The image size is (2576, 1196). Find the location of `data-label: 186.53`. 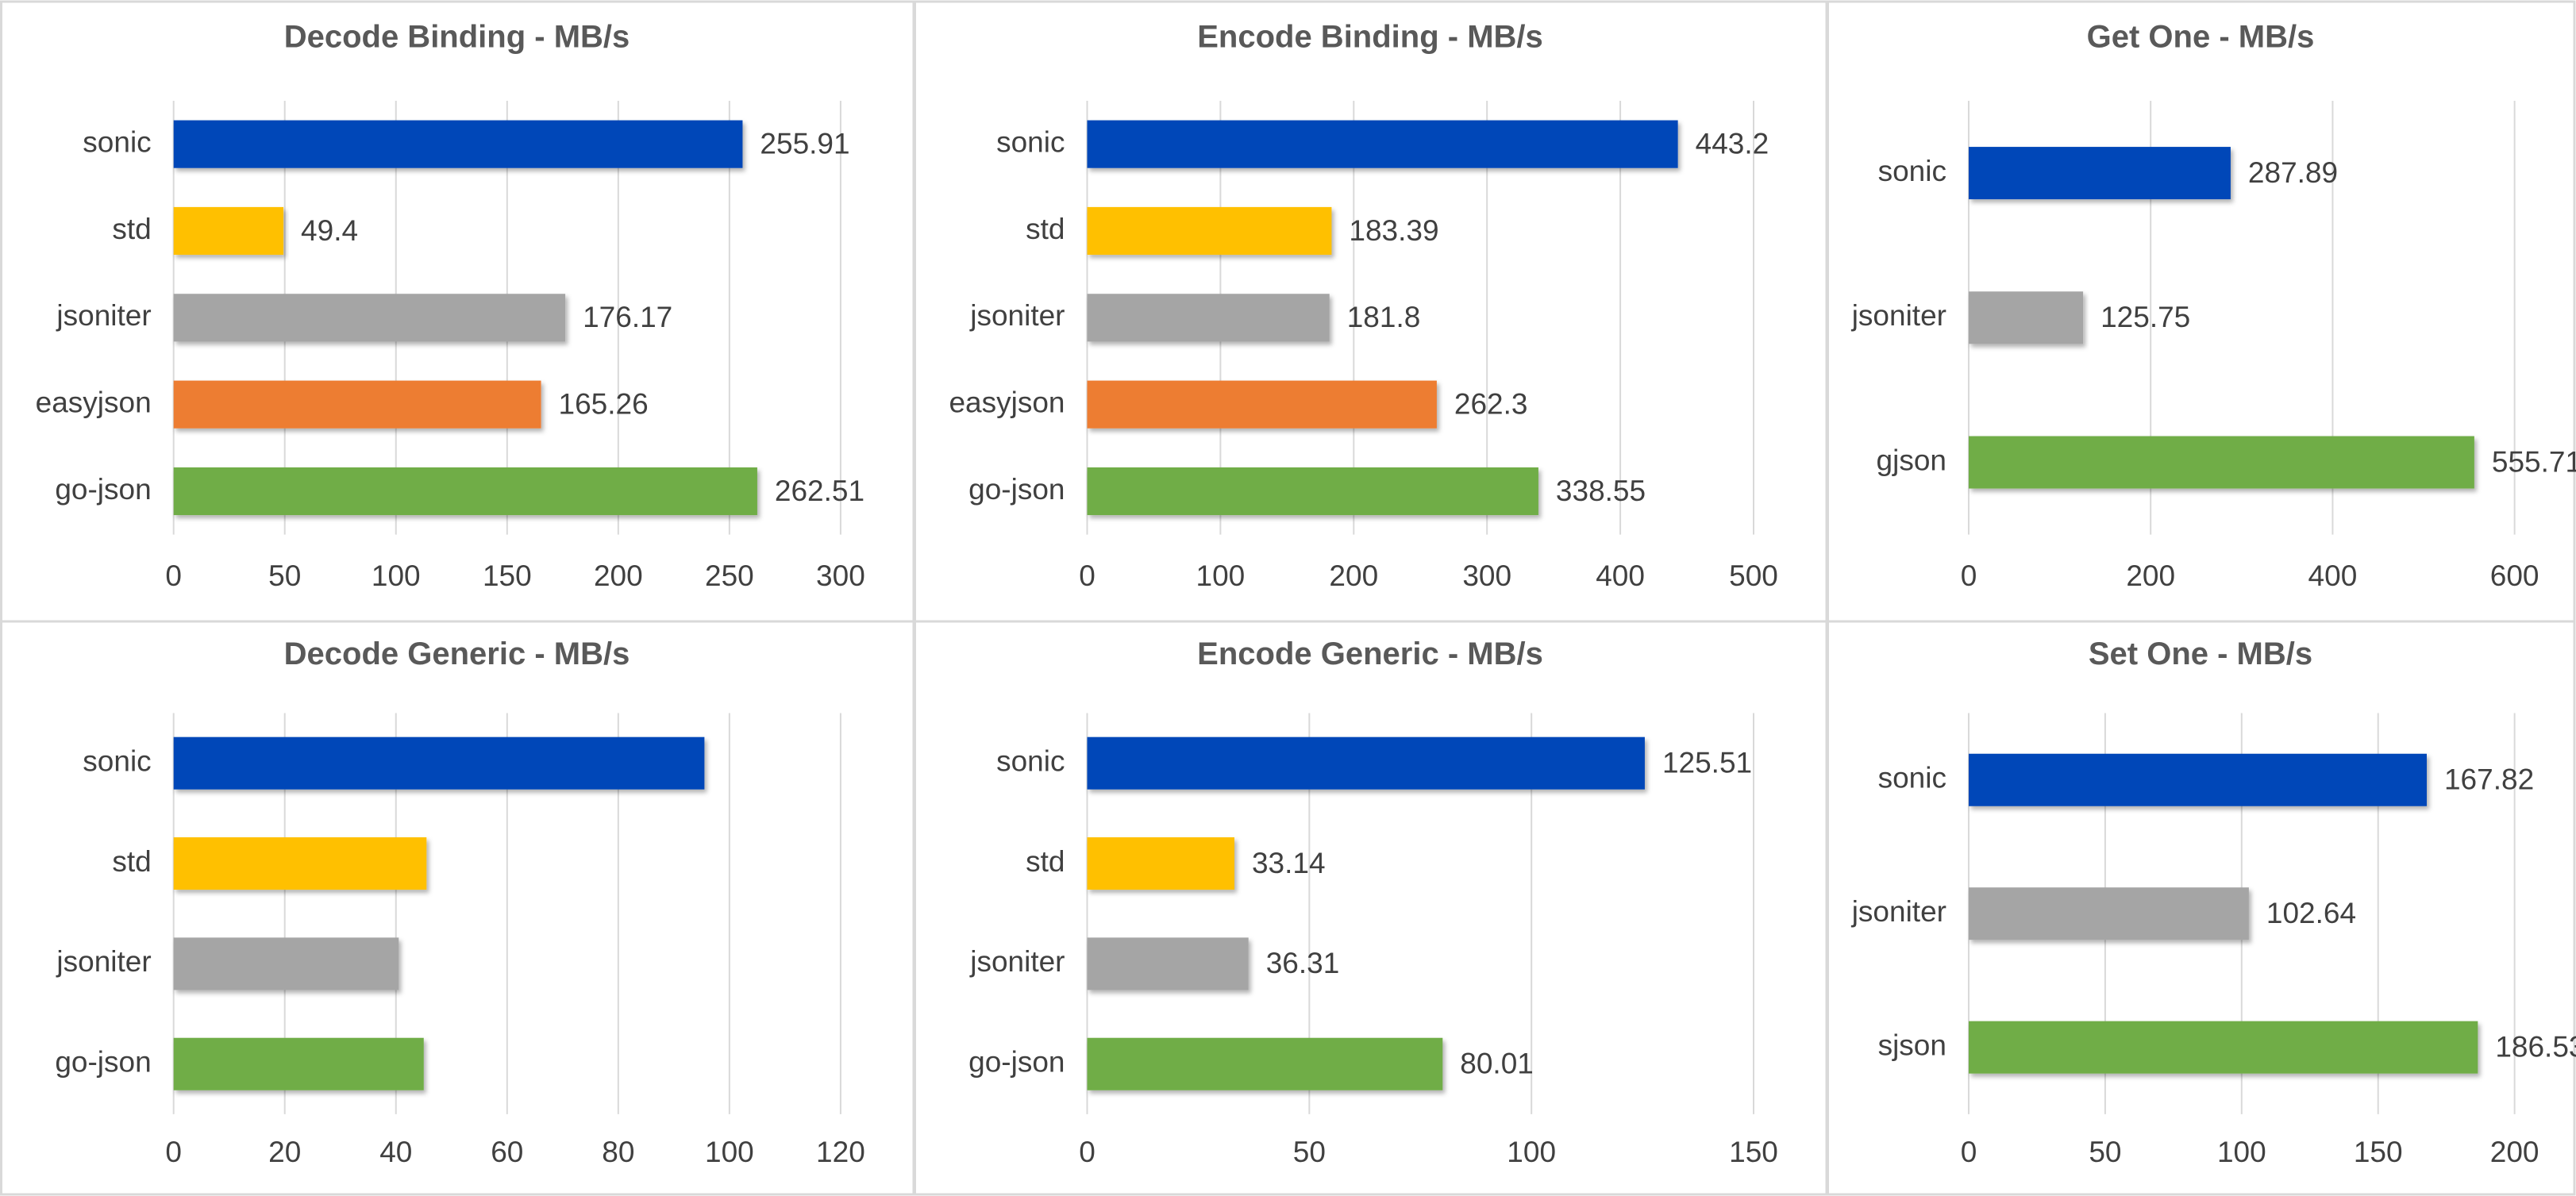

data-label: 186.53 is located at coordinates (2535, 1046).